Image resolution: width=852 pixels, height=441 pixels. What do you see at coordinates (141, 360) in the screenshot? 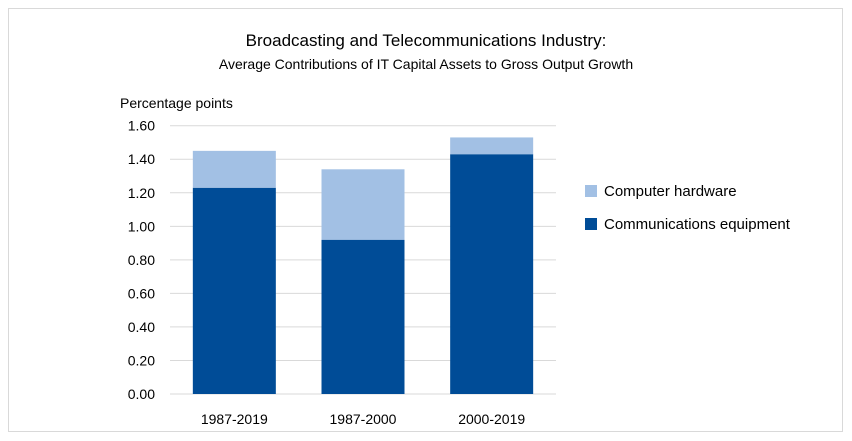
I see `y-tick-label: 0.20` at bounding box center [141, 360].